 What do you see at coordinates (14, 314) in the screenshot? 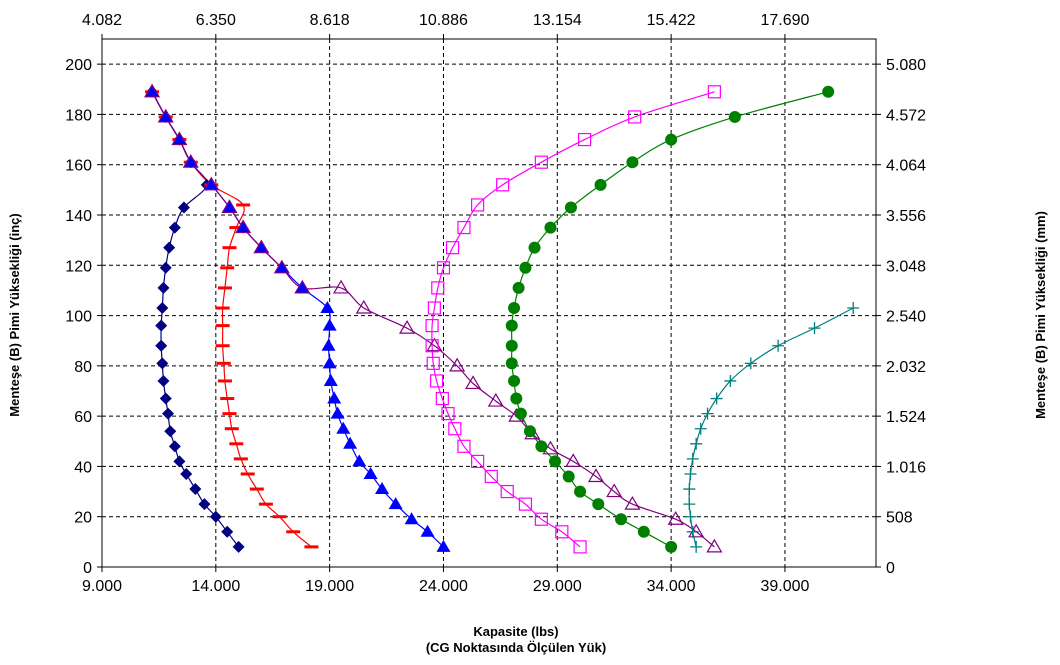
I see `y-axis-left-title: Menteşe (B) Pimi Yüksekliği (inç)` at bounding box center [14, 314].